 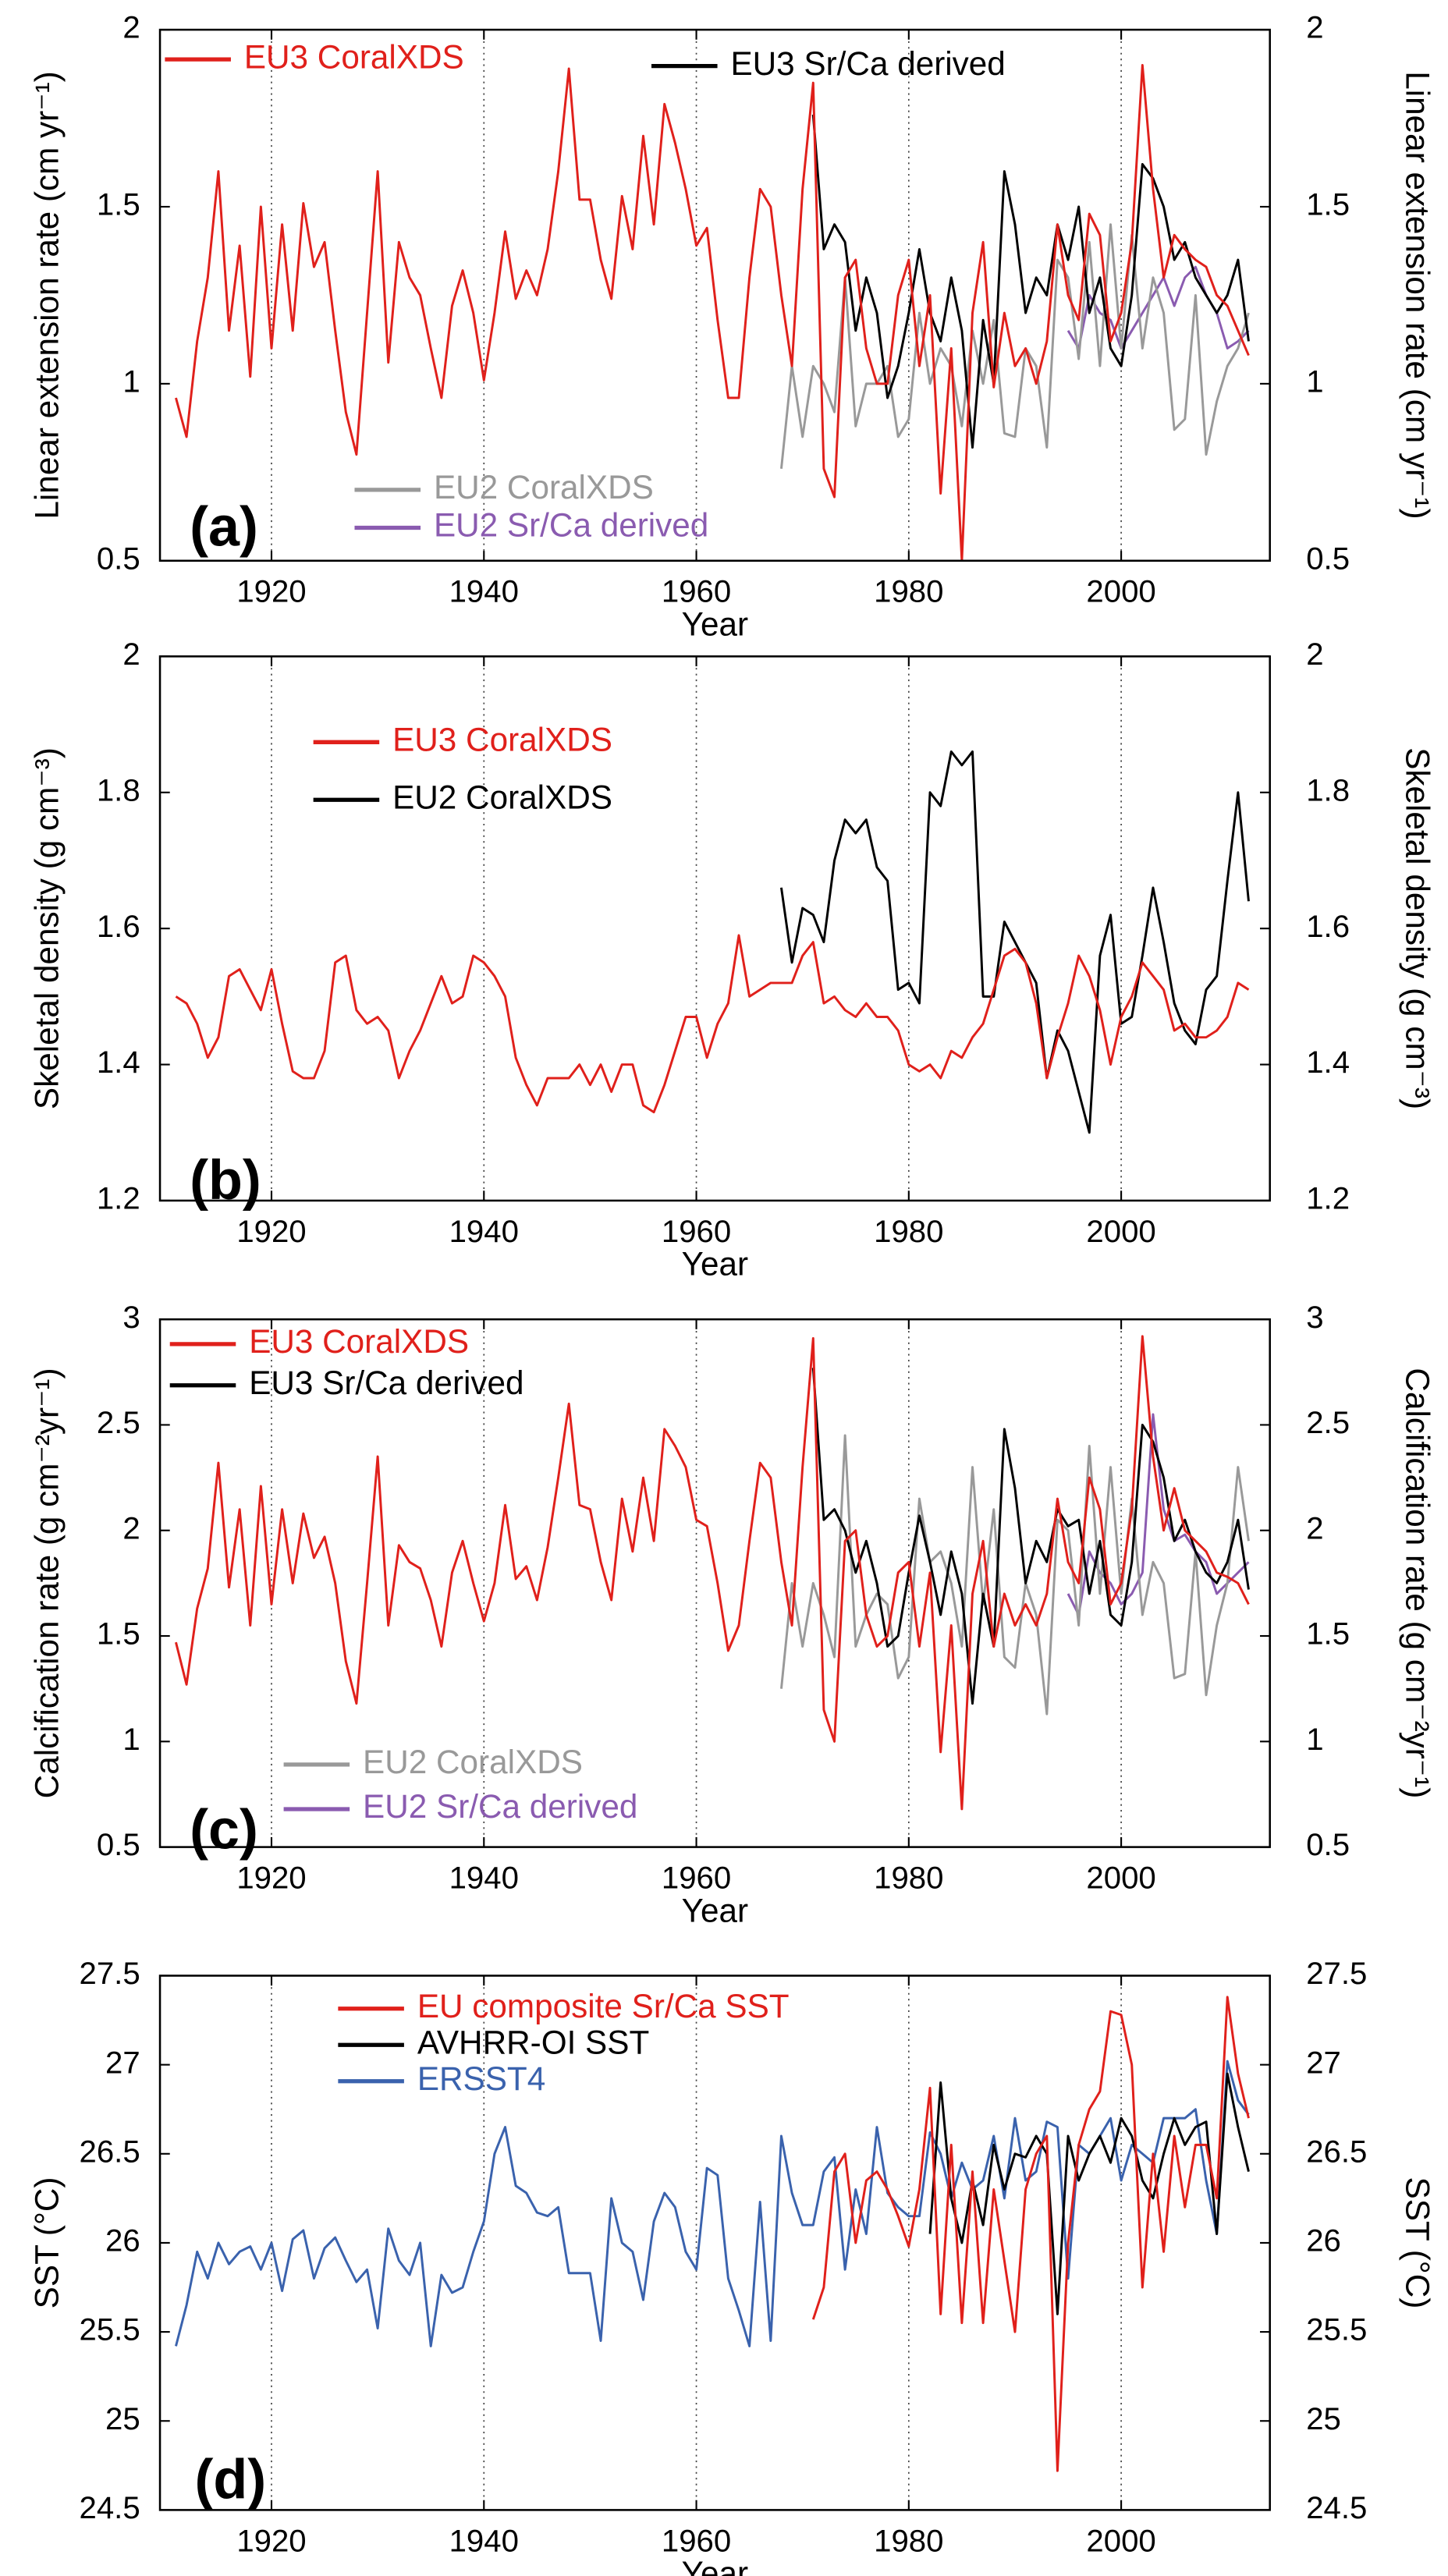 I want to click on y-tick-label: 25, so click(x=122, y=2418).